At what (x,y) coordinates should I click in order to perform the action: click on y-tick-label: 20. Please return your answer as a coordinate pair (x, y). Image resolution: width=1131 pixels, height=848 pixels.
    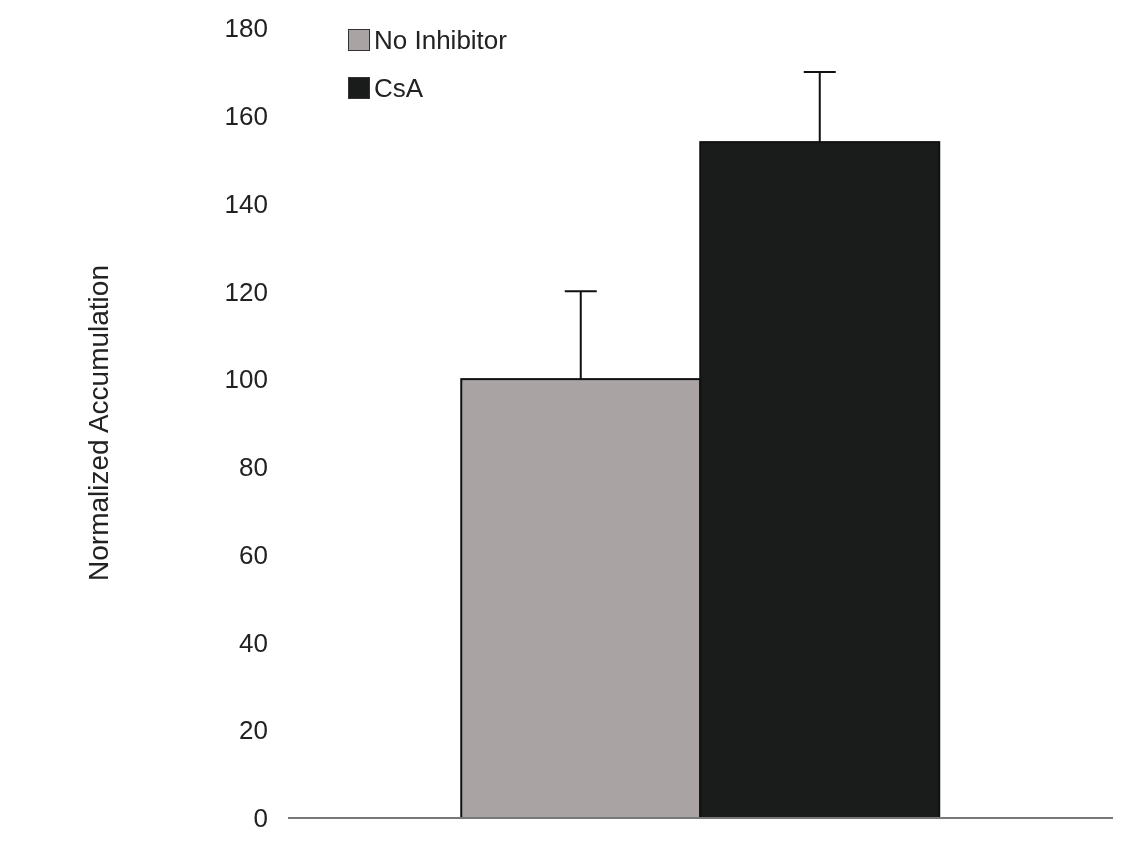
    Looking at the image, I should click on (253, 730).